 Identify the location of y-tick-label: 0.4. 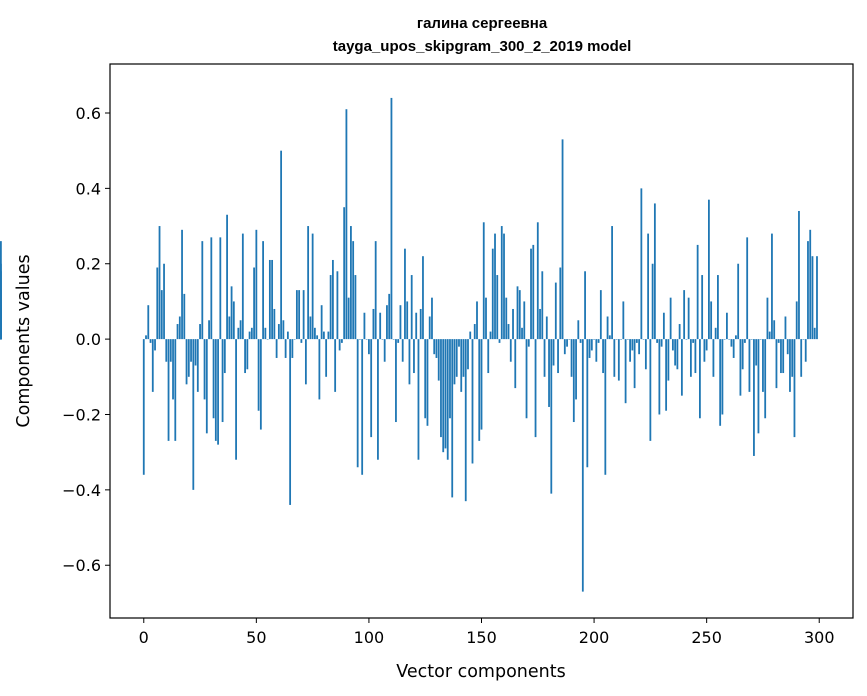
(88, 188).